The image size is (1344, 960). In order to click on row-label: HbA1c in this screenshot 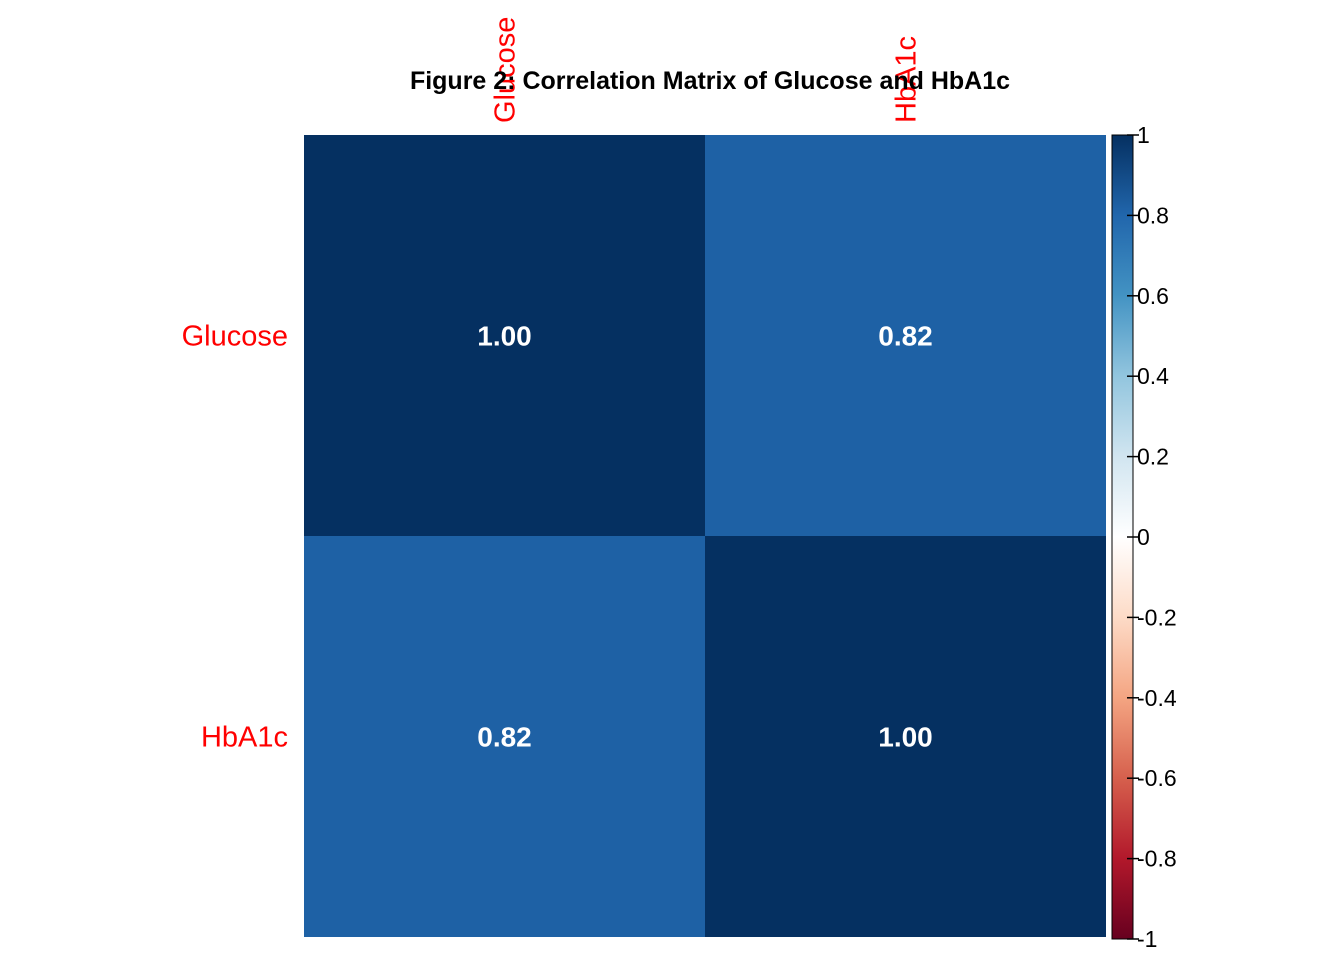, I will do `click(244, 738)`.